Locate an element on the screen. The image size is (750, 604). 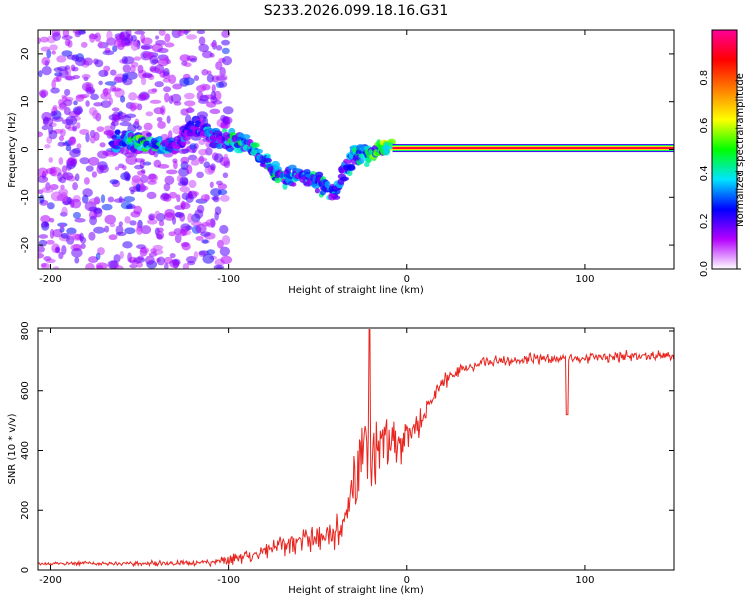
colorbar-tick-label: 0.2 is located at coordinates (704, 221).